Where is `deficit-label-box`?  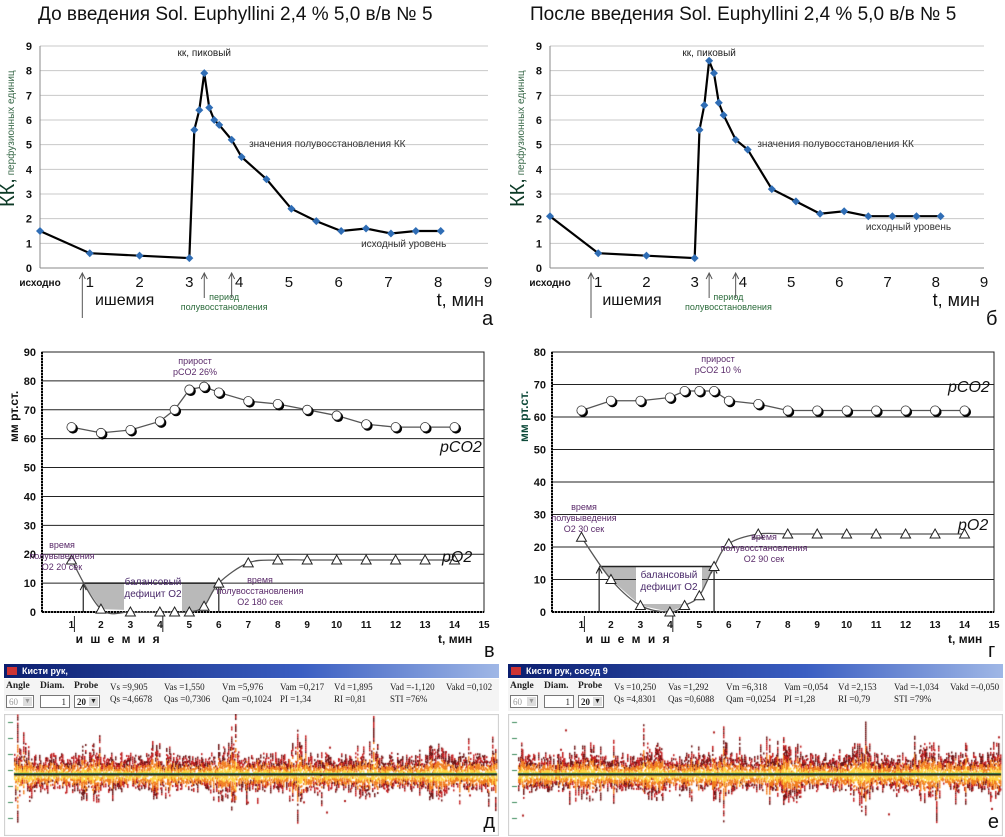 deficit-label-box is located at coordinates (153, 592).